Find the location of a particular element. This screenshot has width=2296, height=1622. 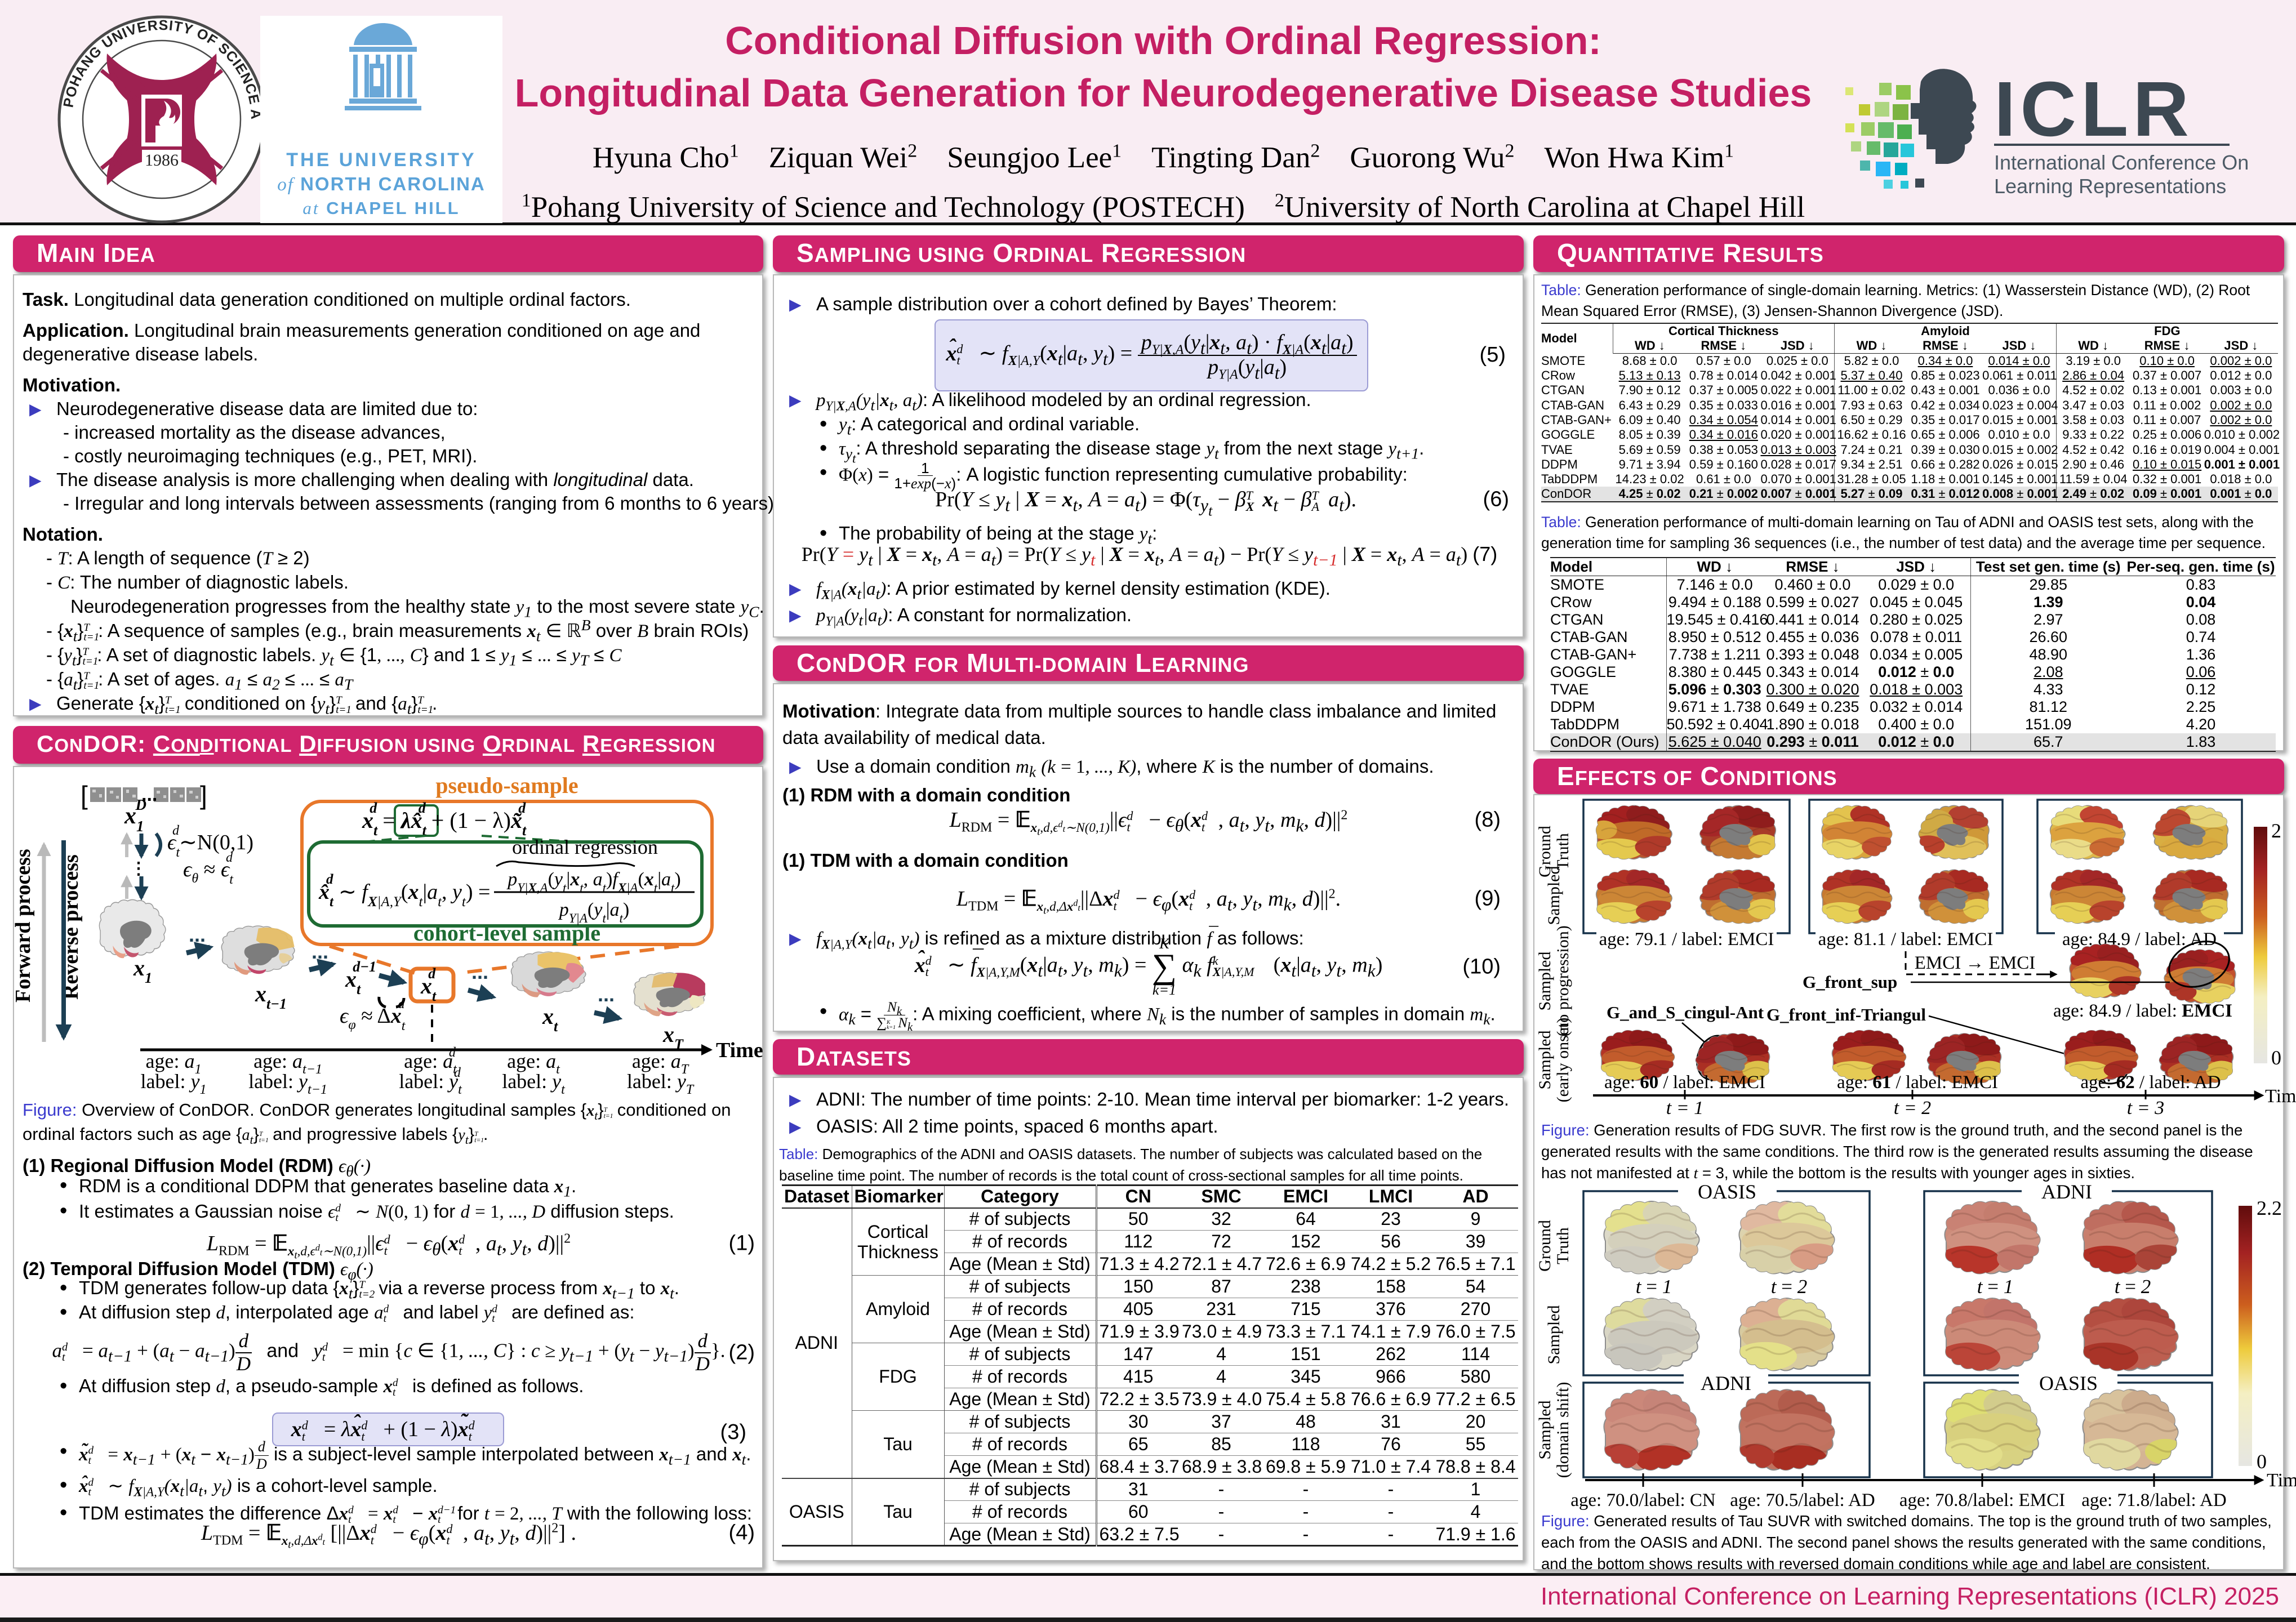

svg-text: cohort-level sample is located at coordinates (506, 933).